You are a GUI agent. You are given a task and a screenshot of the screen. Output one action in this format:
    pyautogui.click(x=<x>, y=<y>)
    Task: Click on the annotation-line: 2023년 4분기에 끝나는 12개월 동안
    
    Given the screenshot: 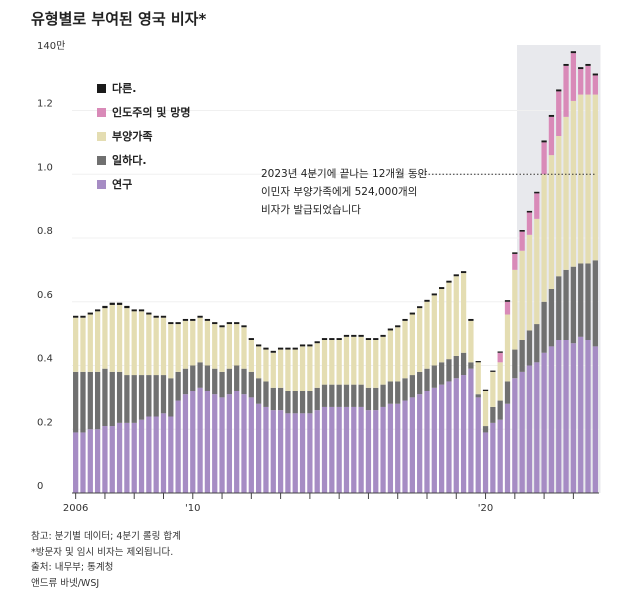 What is the action you would take?
    pyautogui.click(x=344, y=174)
    